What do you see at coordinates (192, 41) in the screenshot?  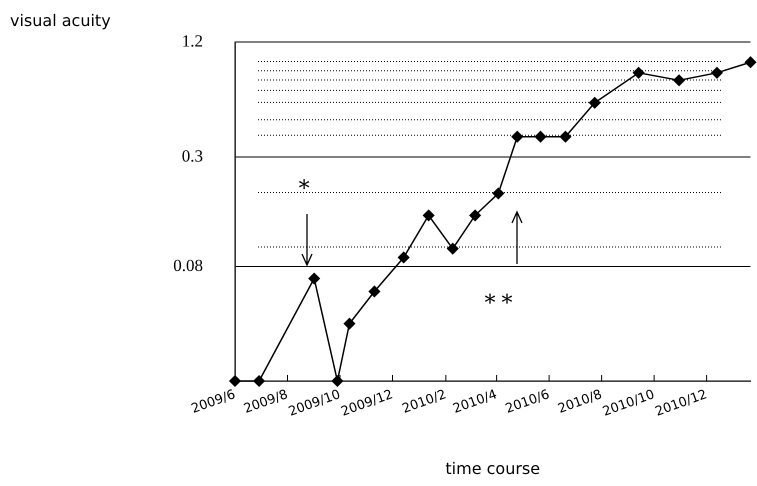 I see `y-tick-label: 1.2` at bounding box center [192, 41].